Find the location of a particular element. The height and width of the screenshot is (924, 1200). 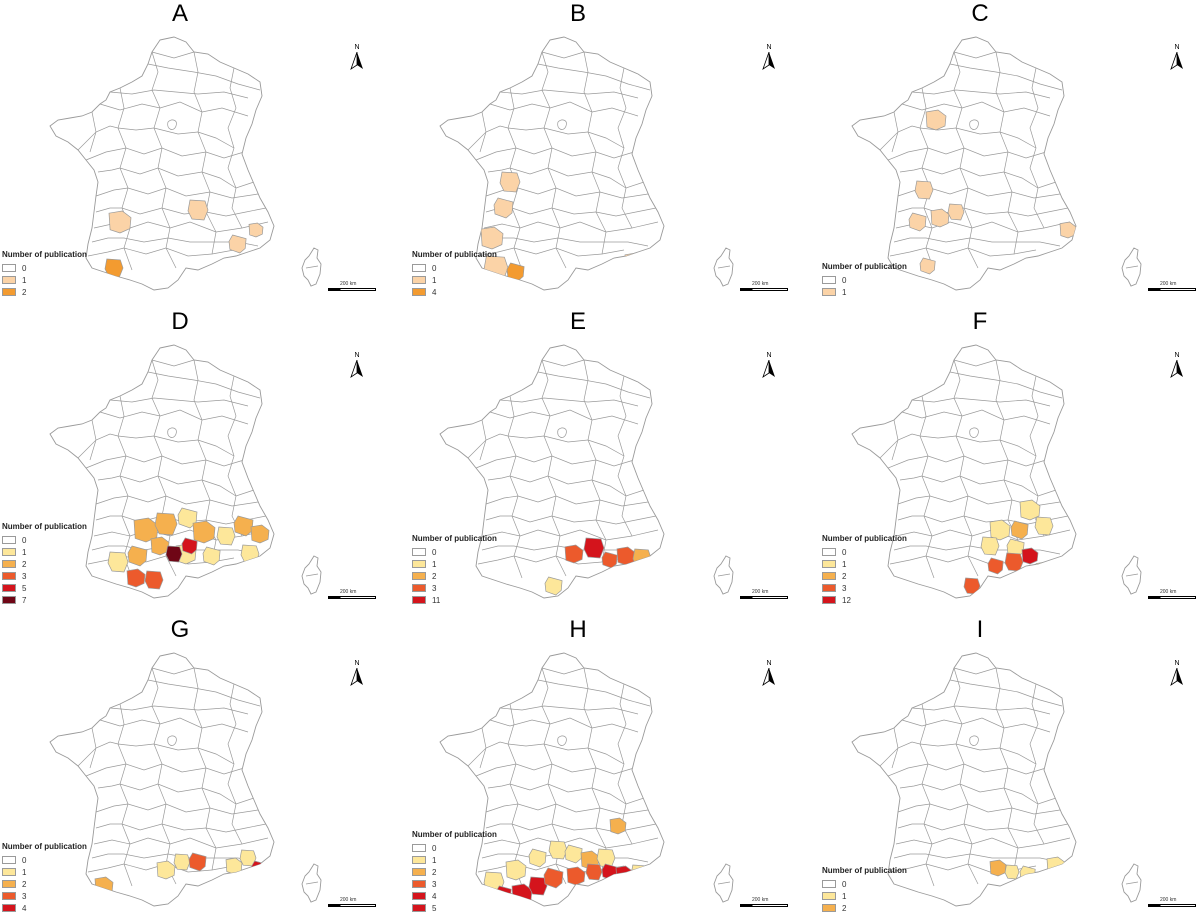

legend-item: 0 is located at coordinates (454, 552).